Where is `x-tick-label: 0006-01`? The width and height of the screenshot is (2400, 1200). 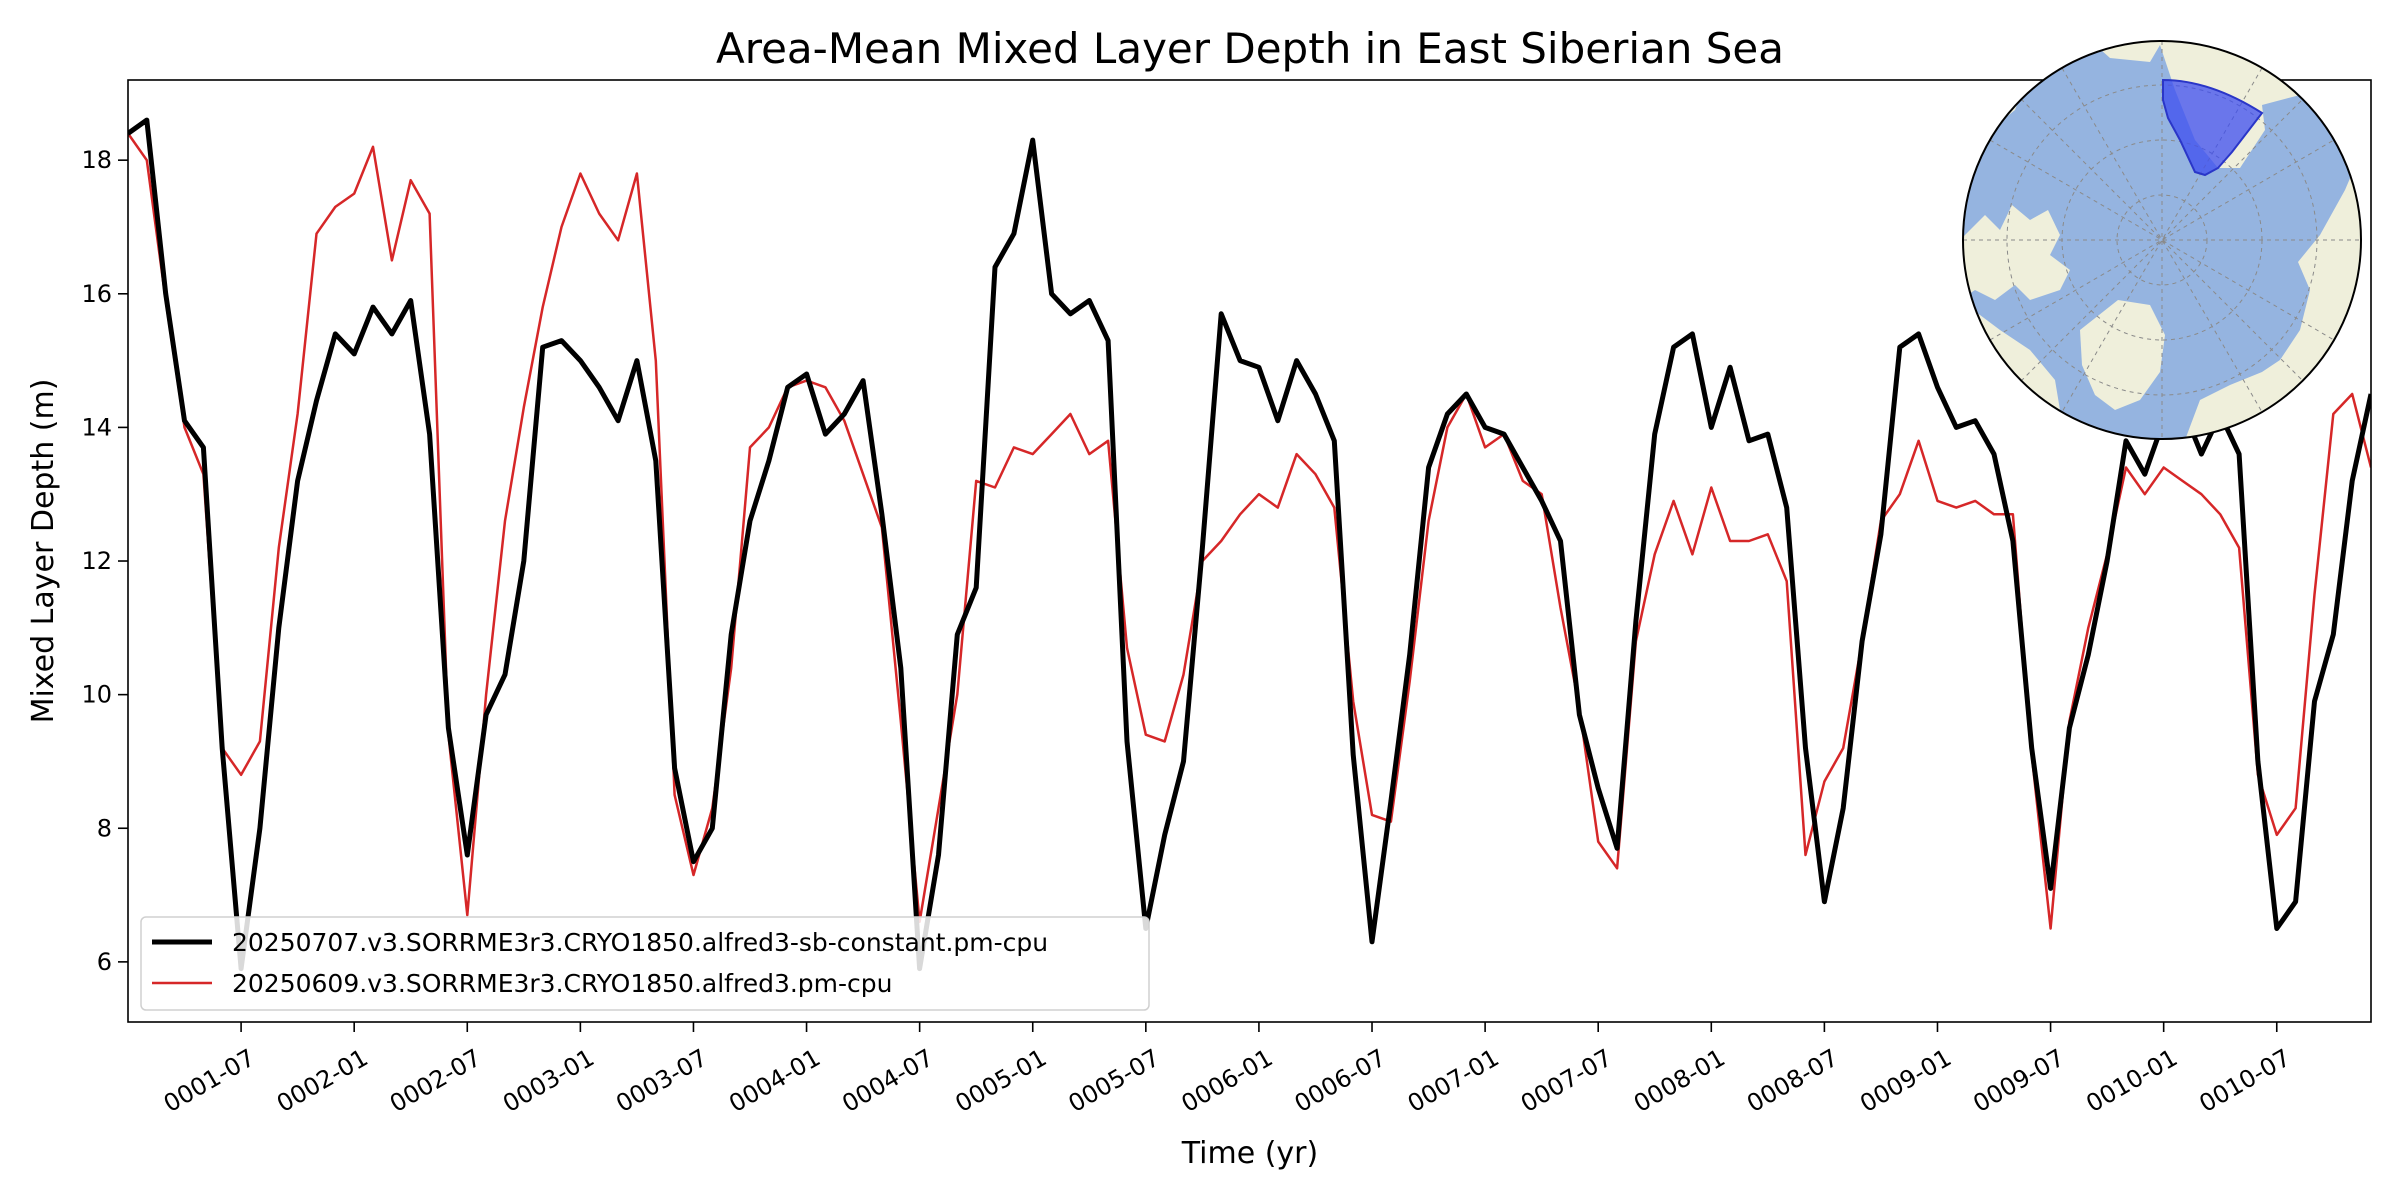 x-tick-label: 0006-01 is located at coordinates (1227, 1081).